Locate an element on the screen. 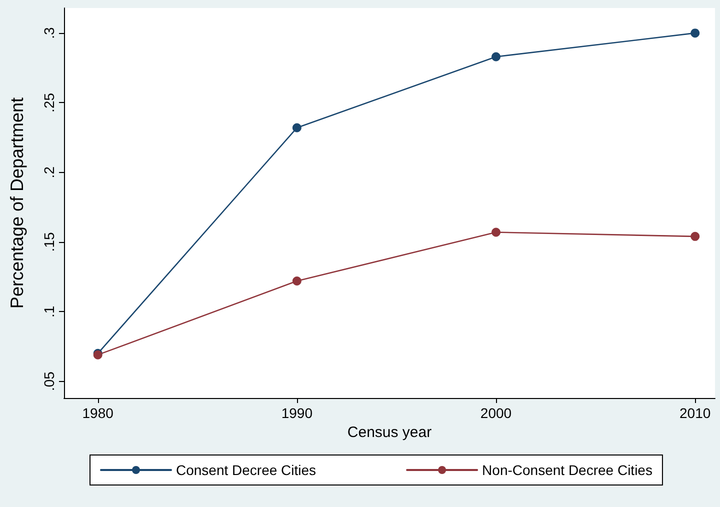  y-tick-label: .1 is located at coordinates (49, 312).